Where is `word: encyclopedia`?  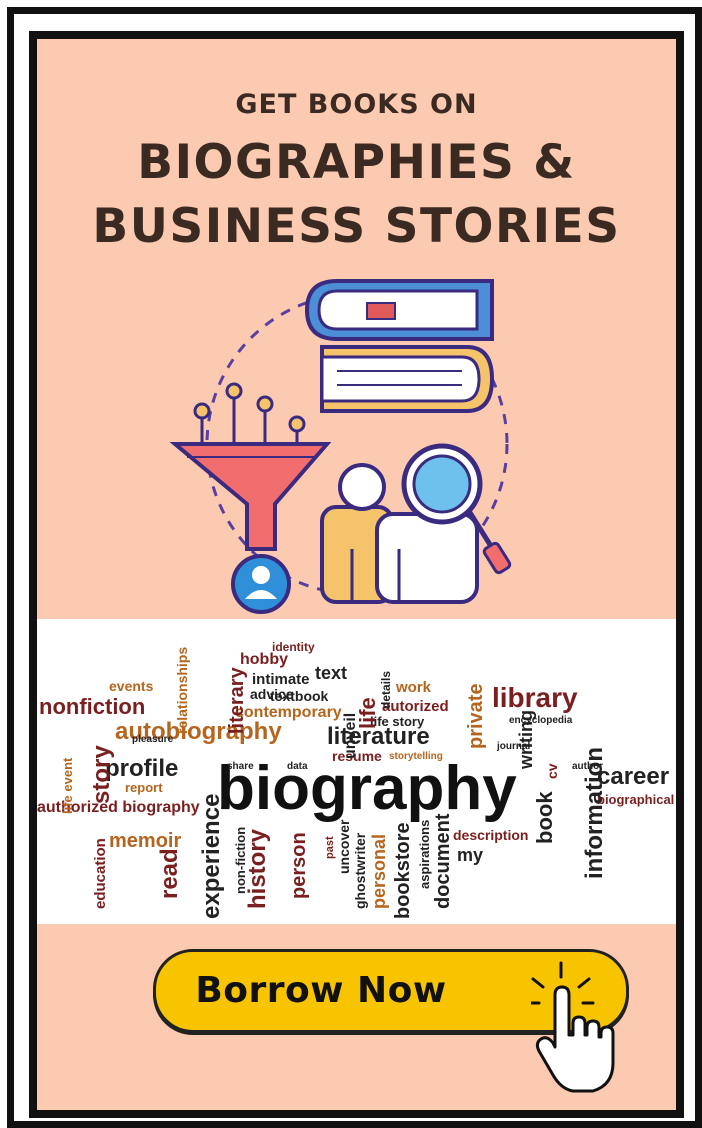 word: encyclopedia is located at coordinates (541, 720).